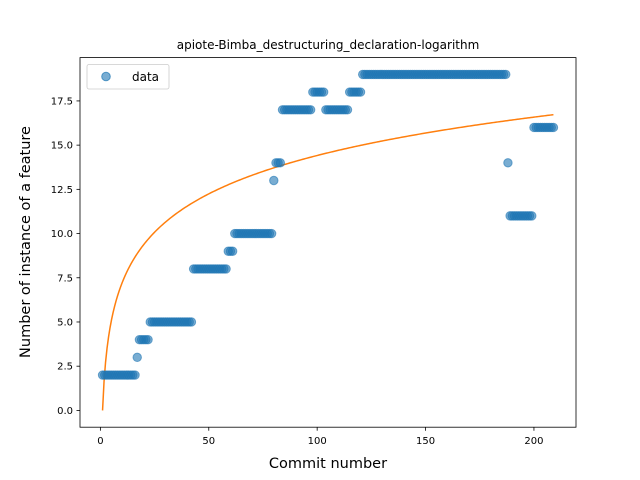 This screenshot has width=640, height=480. Describe the element at coordinates (26, 242) in the screenshot. I see `y-axis-label: Number of instance of a feature` at that location.